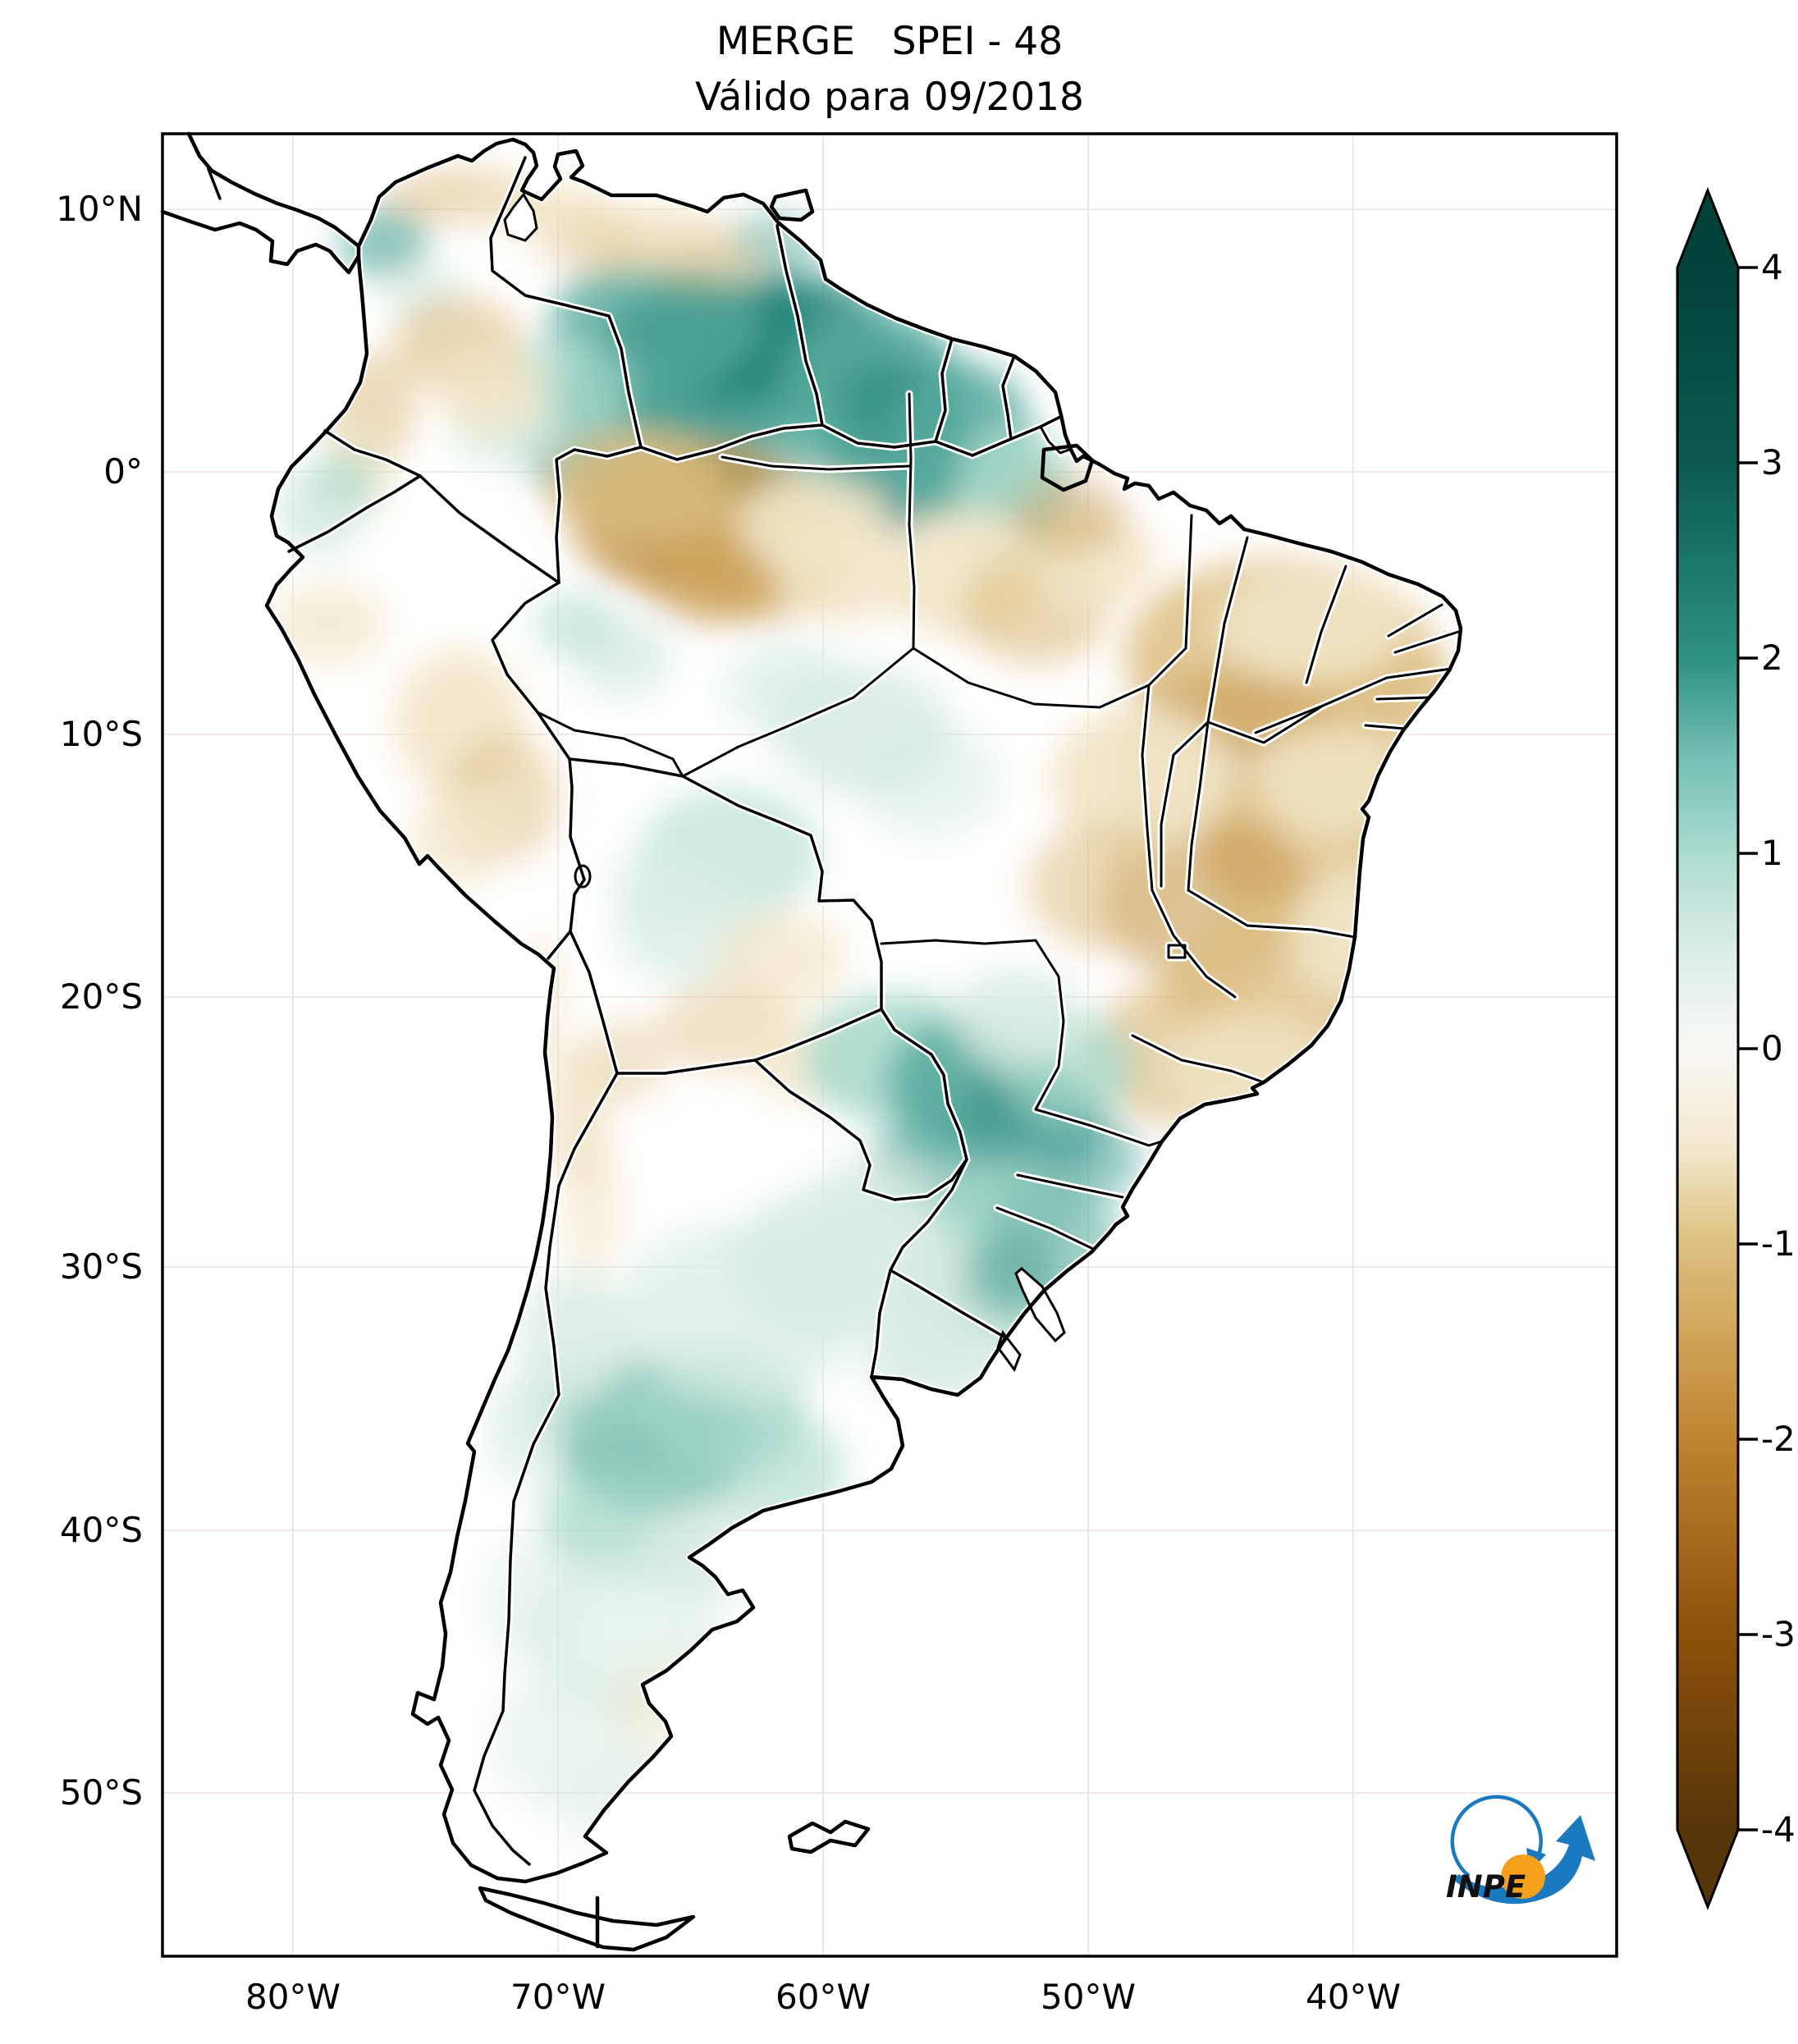  Describe the element at coordinates (1778, 1634) in the screenshot. I see `colorbar-tick-m3: -3` at that location.